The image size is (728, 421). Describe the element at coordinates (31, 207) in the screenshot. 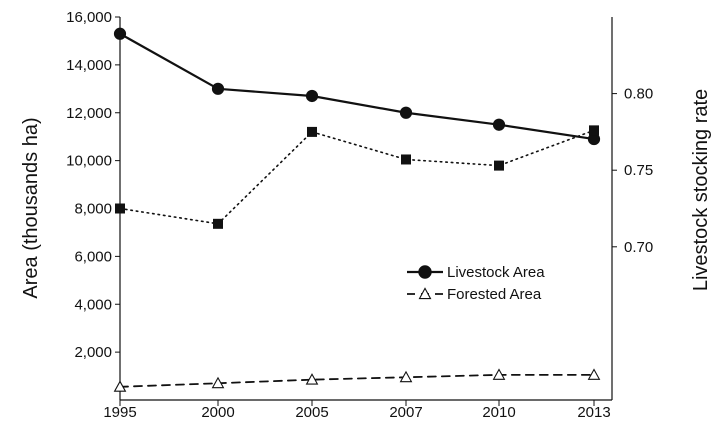

I see `left-y-axis-label: Area (thousands ha)` at that location.